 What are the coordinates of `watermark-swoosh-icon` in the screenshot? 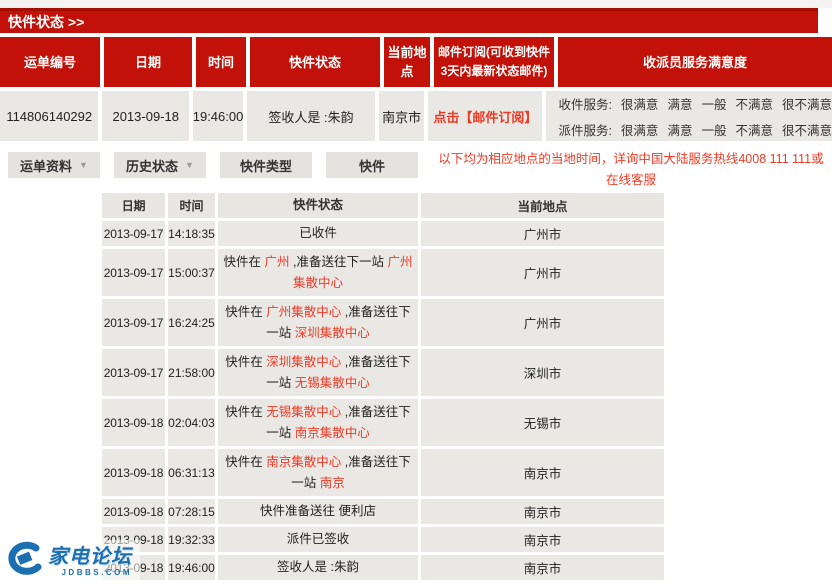 It's located at (25, 558).